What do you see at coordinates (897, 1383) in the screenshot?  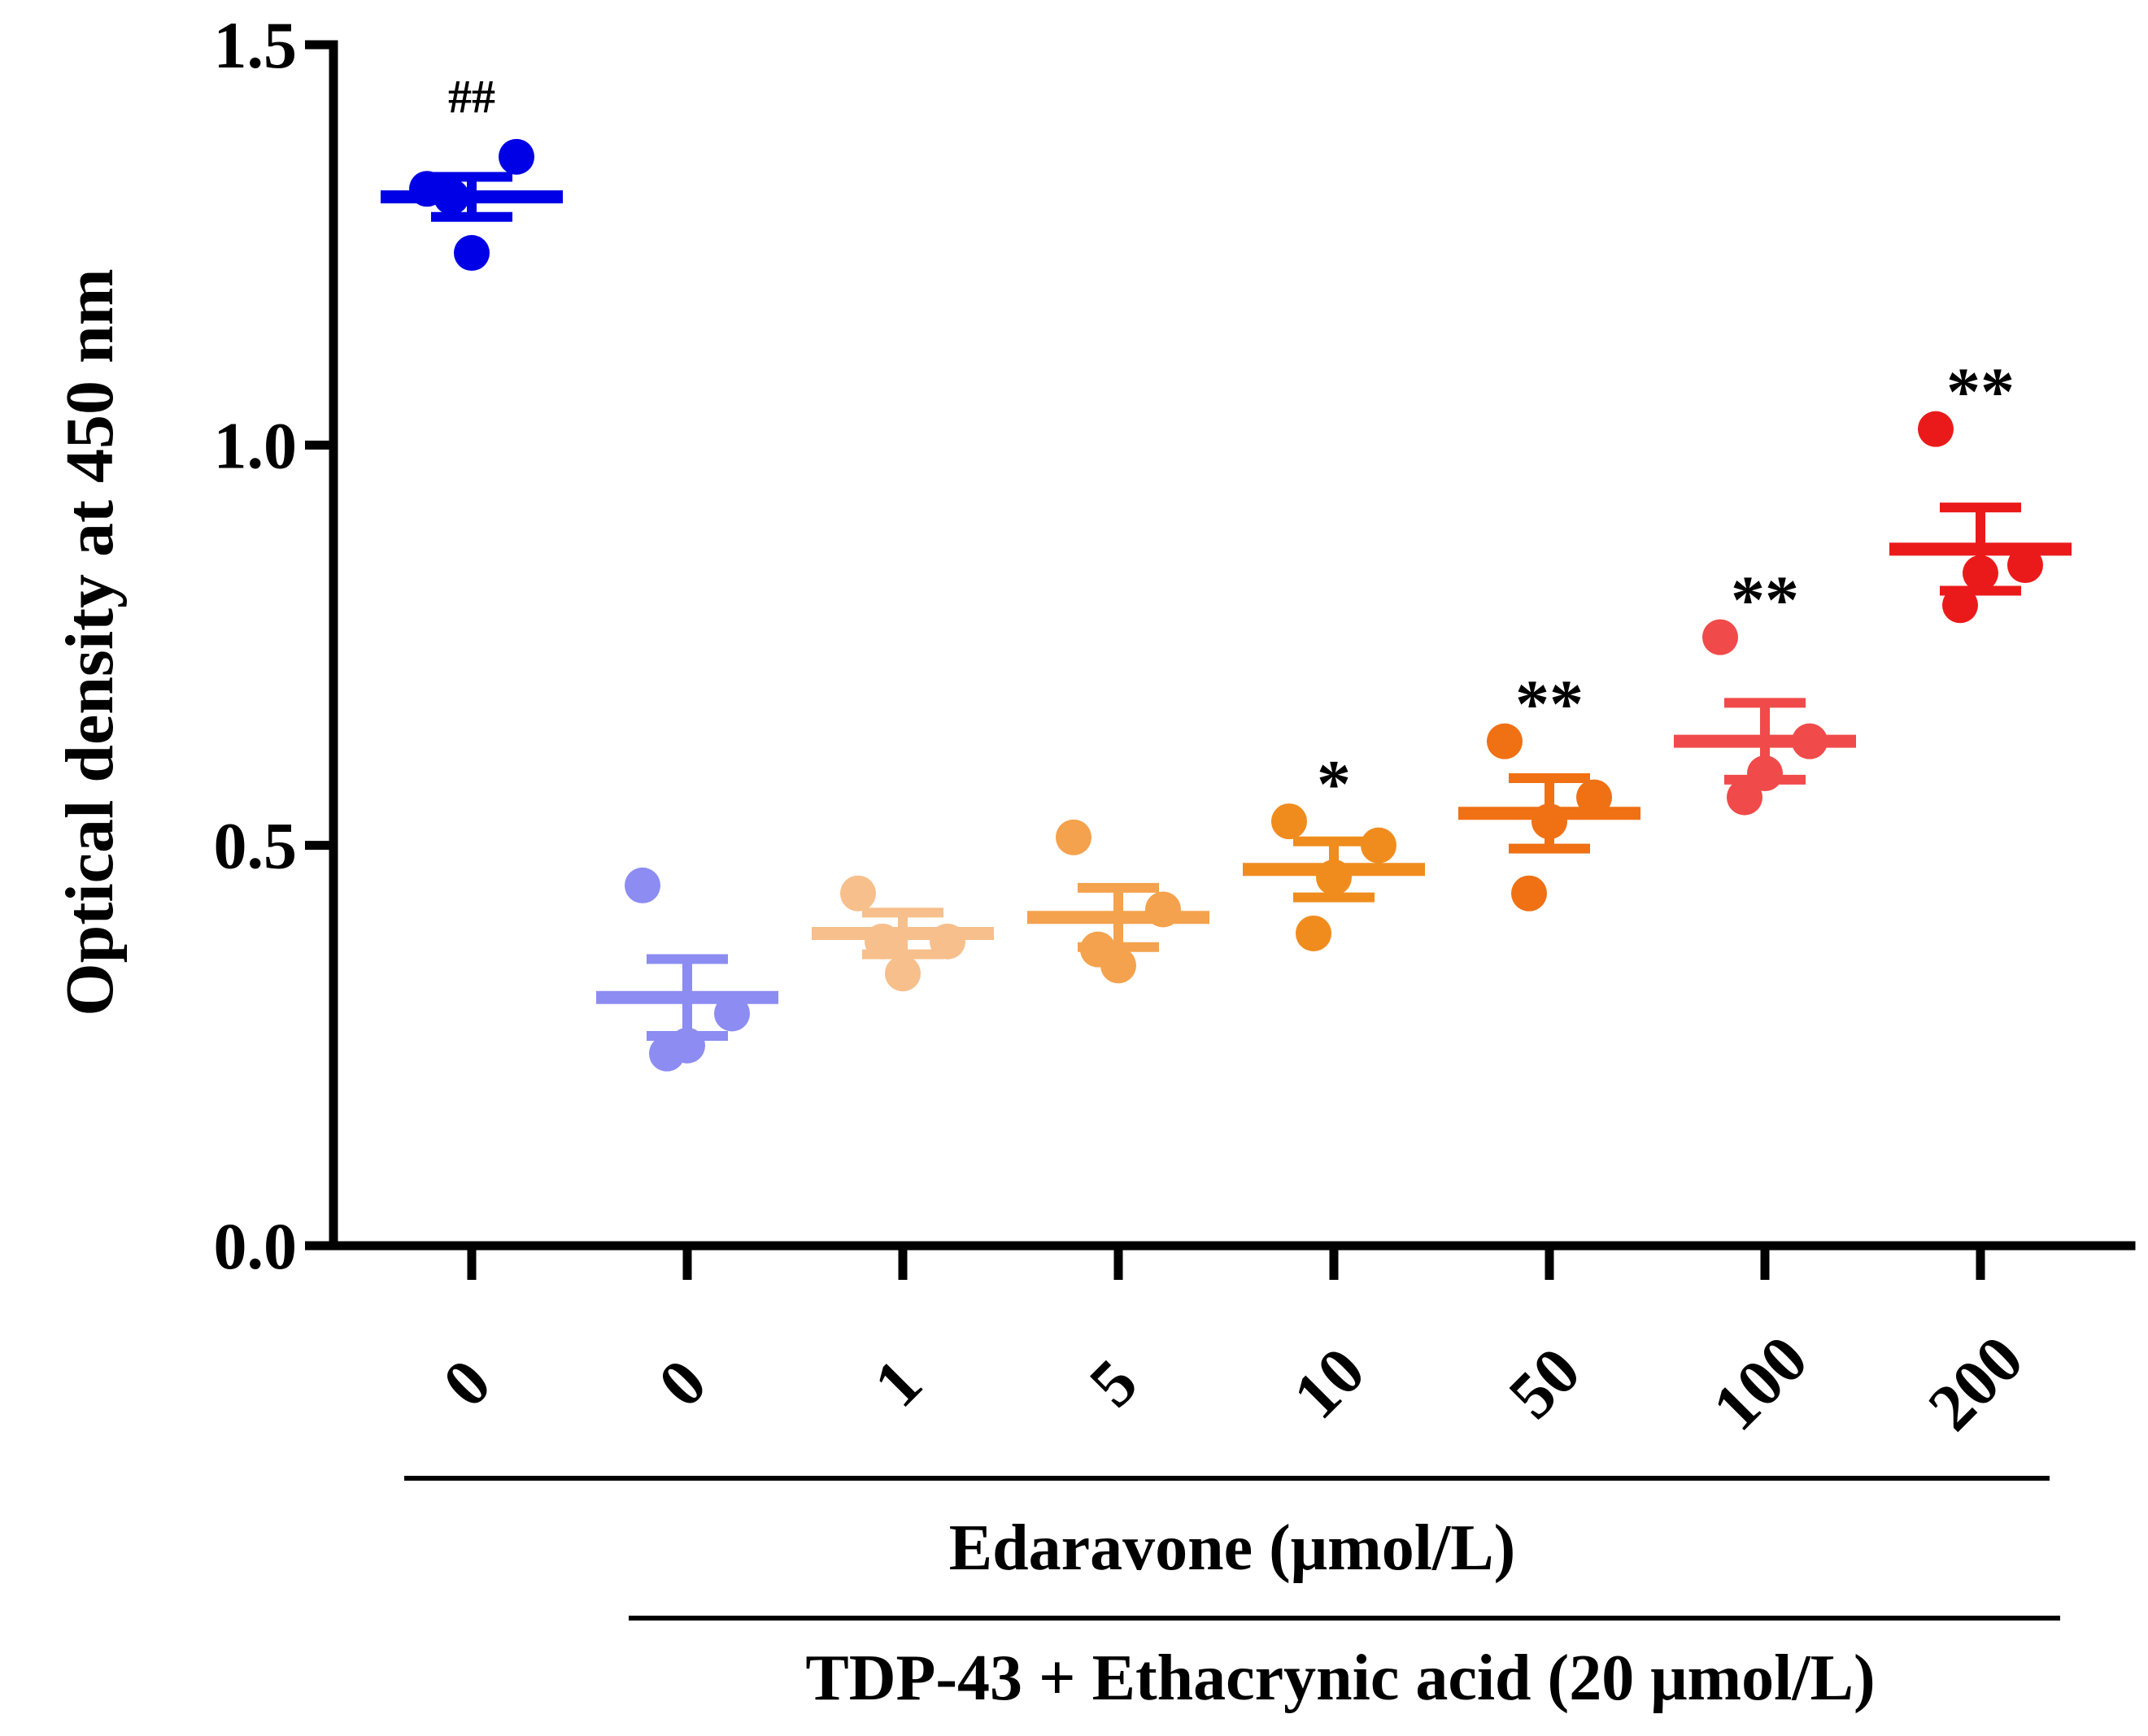 I see `x-tick-label: 1` at bounding box center [897, 1383].